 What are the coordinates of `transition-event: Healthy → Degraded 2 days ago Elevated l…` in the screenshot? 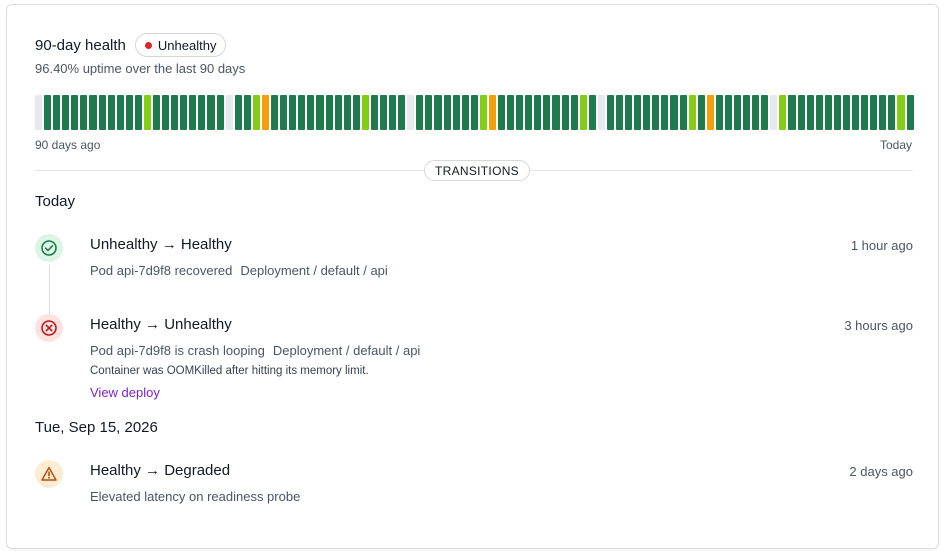 It's located at (474, 485).